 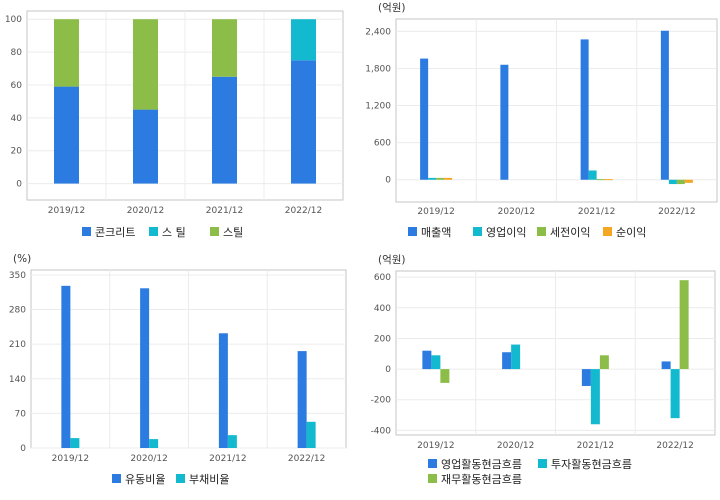 What do you see at coordinates (436, 232) in the screenshot?
I see `legend-label: 매출액` at bounding box center [436, 232].